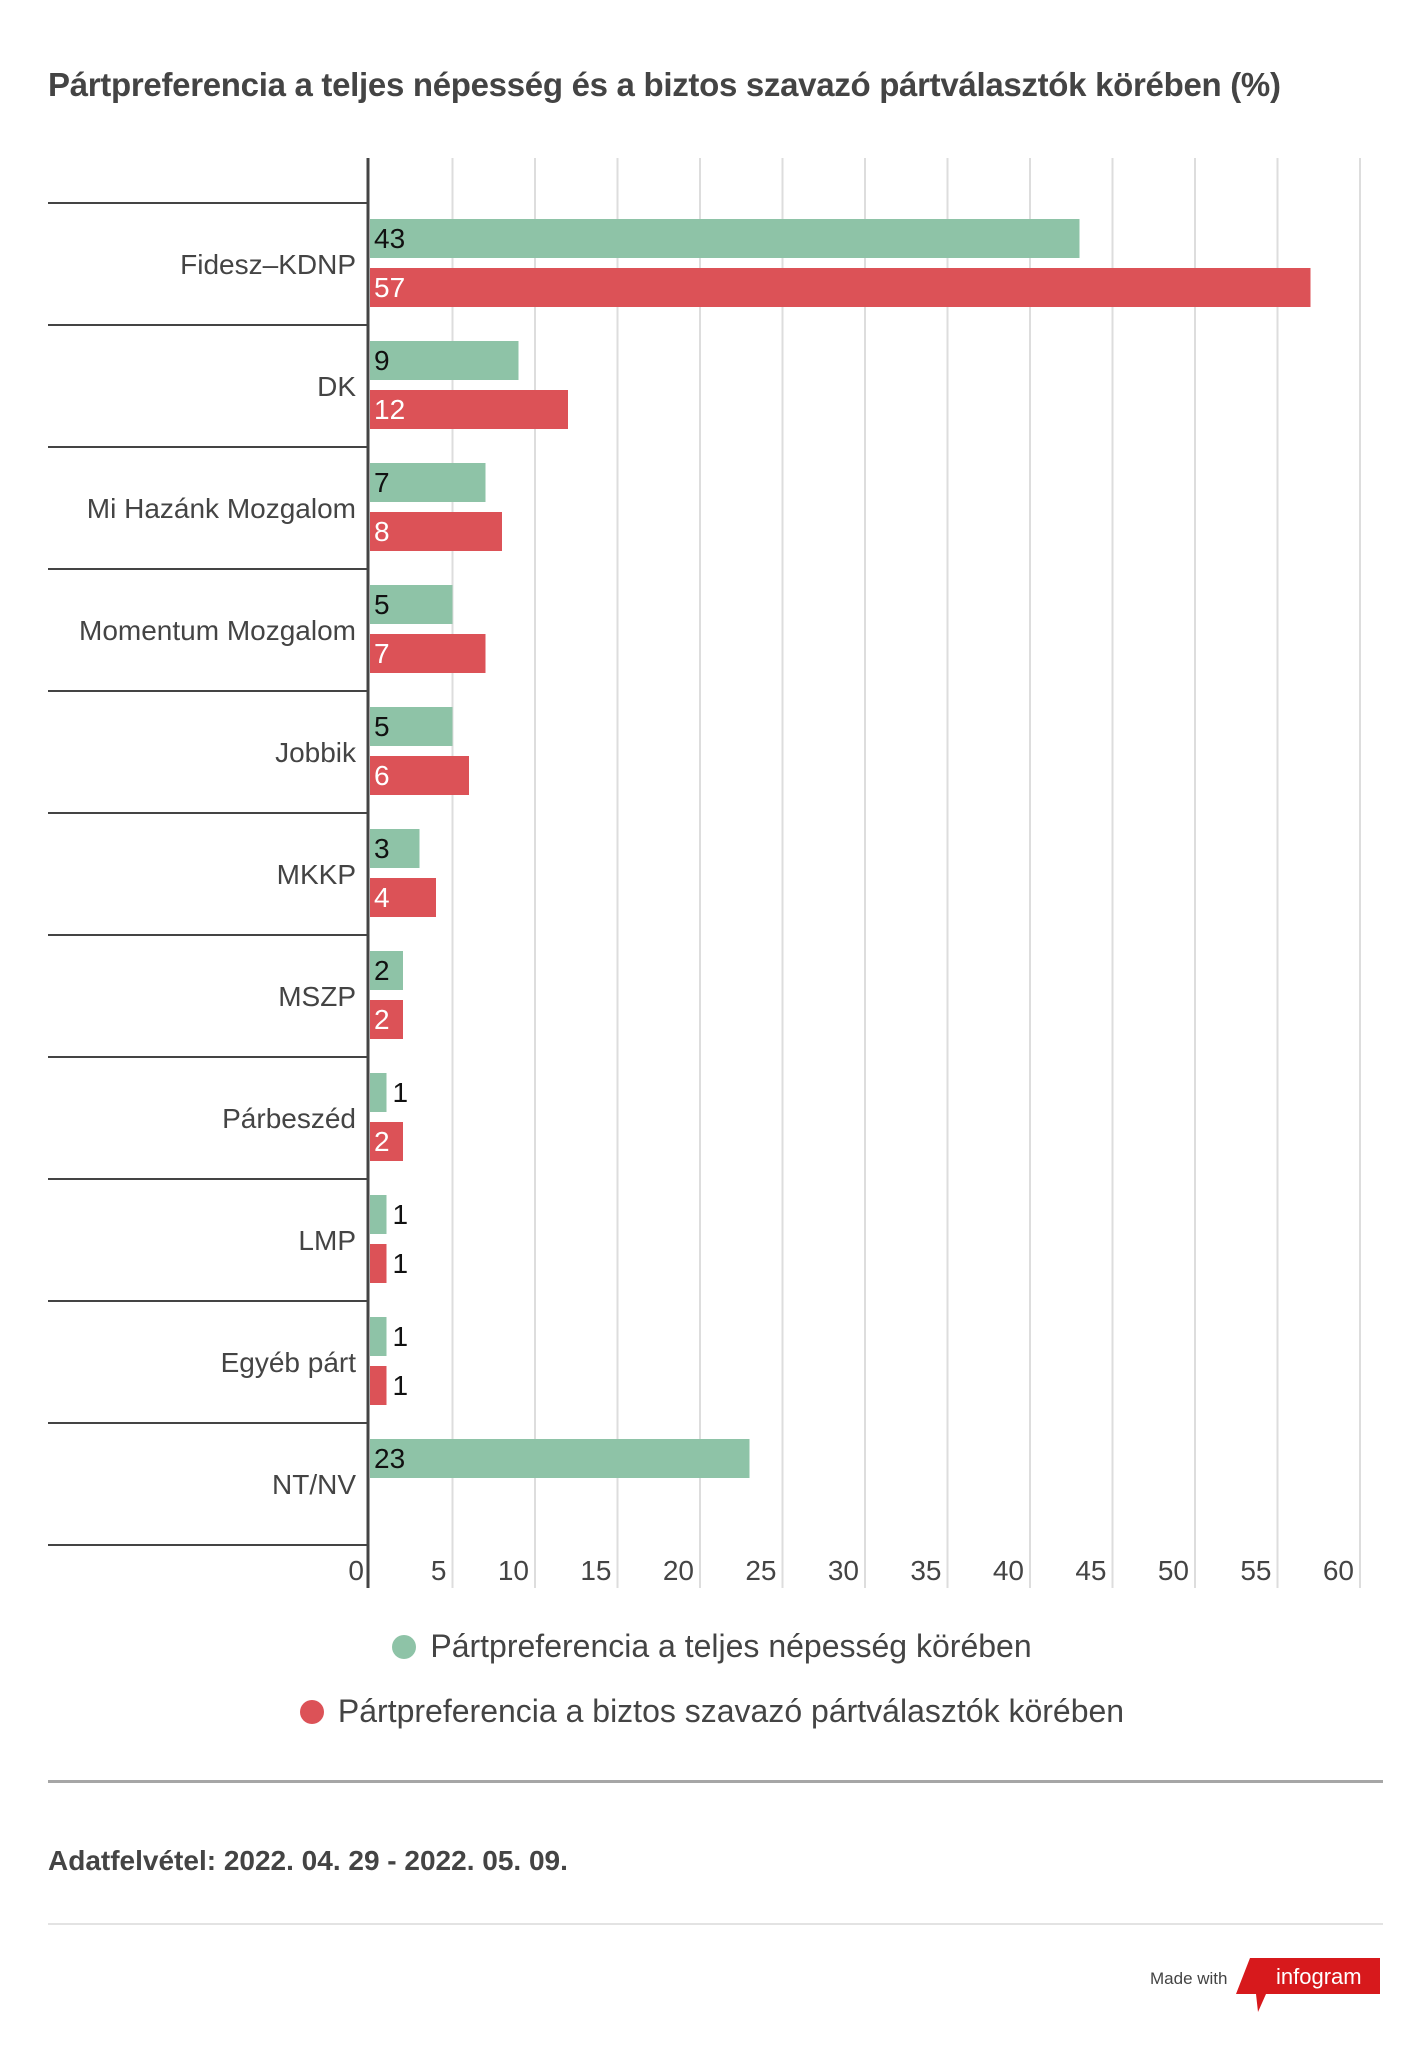  I want to click on data-label: 57, so click(389, 287).